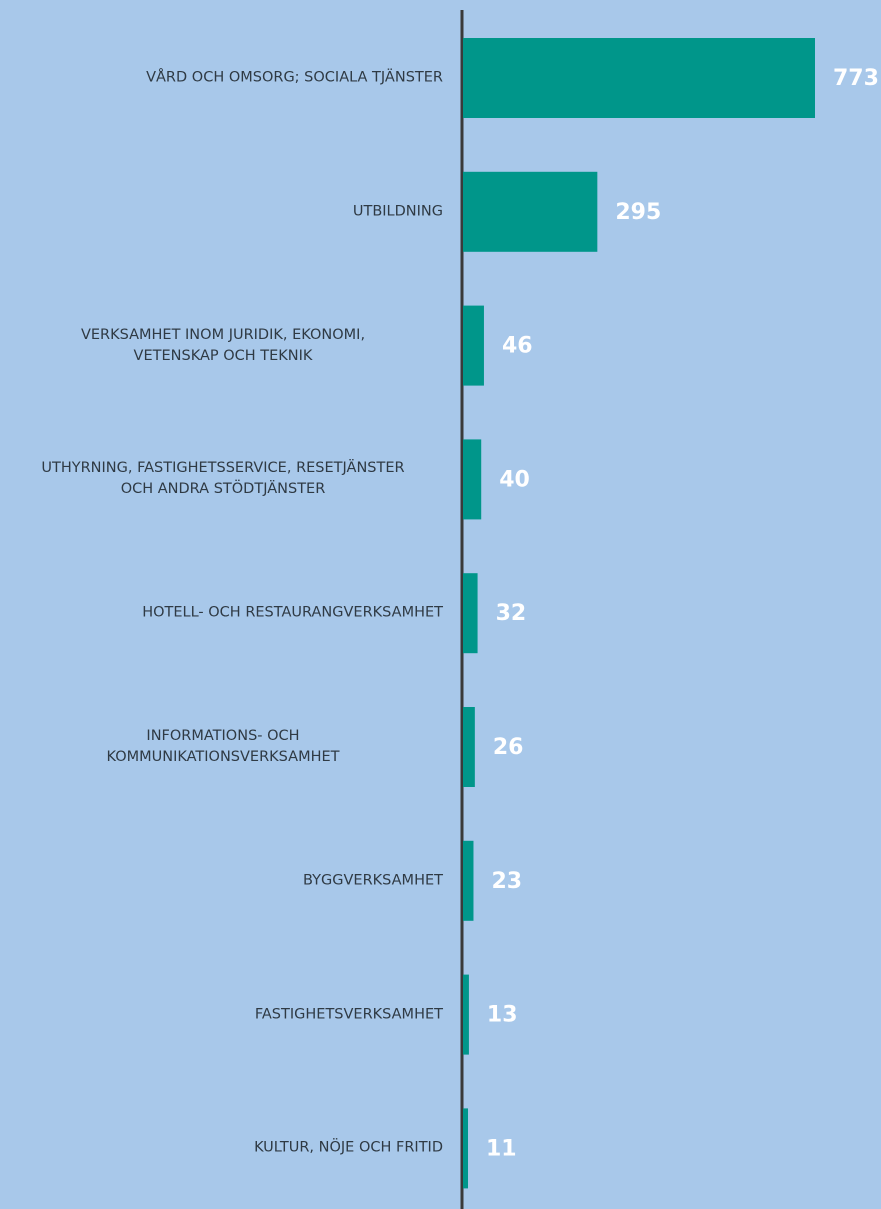 Image resolution: width=881 pixels, height=1209 pixels. Describe the element at coordinates (294, 77) in the screenshot. I see `category-label: VÅRD OCH OMSORG; SOCIALA TJÄNSTER` at that location.